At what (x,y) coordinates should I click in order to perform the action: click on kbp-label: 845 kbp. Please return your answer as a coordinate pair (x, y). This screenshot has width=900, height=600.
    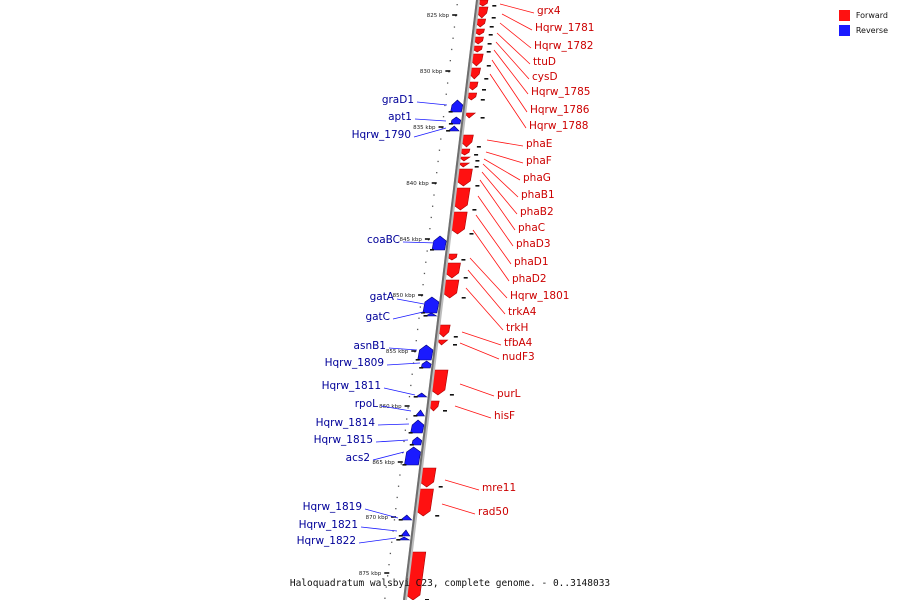
    Looking at the image, I should click on (410, 240).